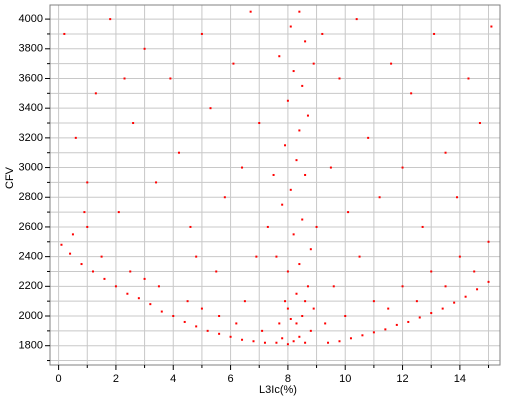 This screenshot has width=507, height=400. I want to click on y-tick-label: 1800, so click(31, 346).